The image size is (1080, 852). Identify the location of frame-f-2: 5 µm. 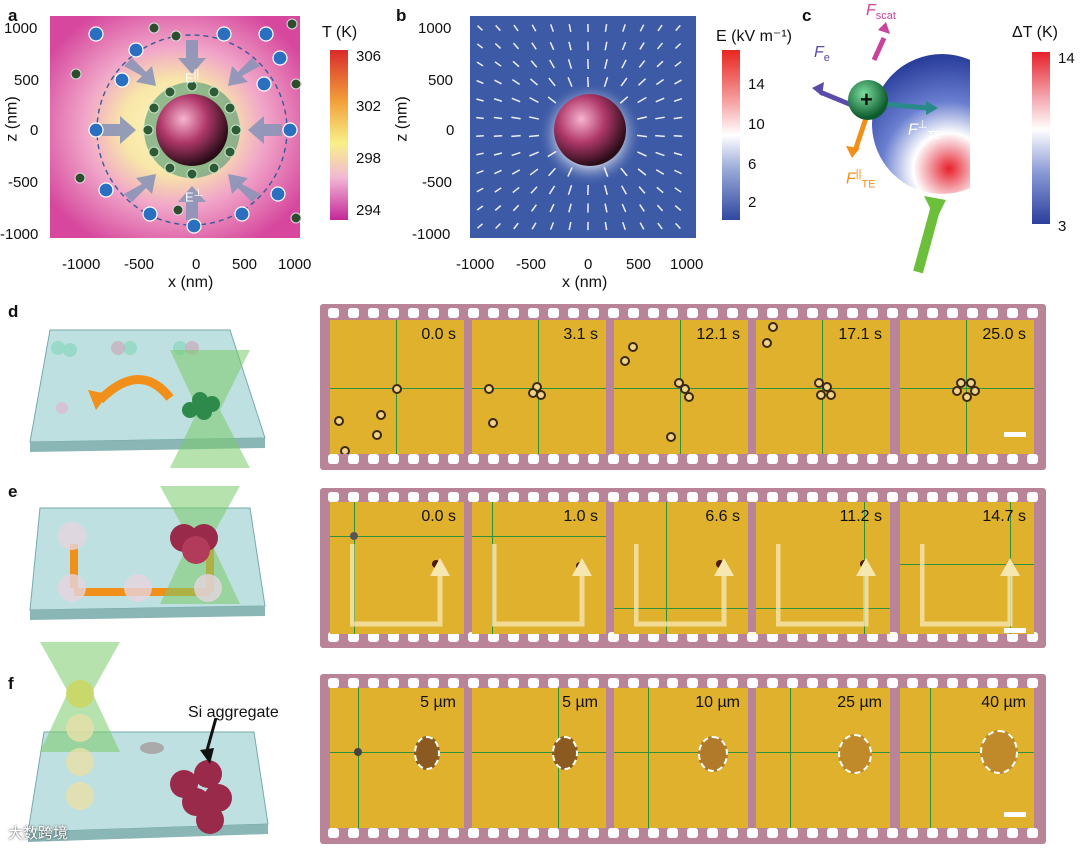
(539, 758).